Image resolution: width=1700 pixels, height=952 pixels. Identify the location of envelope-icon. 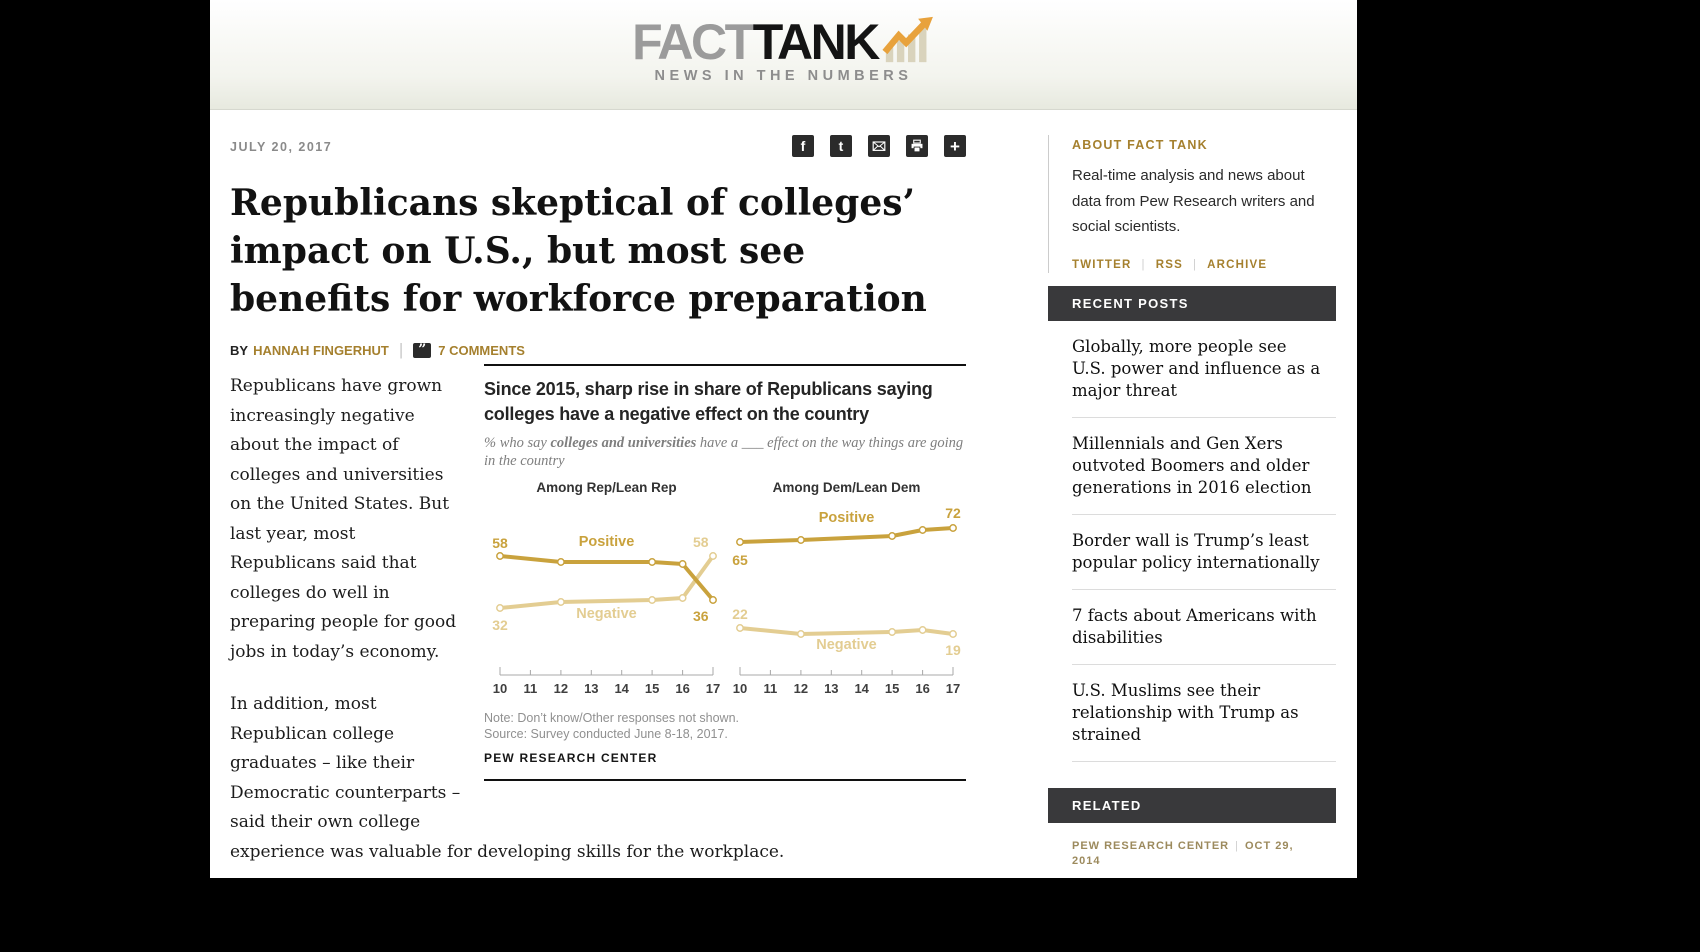
(879, 146).